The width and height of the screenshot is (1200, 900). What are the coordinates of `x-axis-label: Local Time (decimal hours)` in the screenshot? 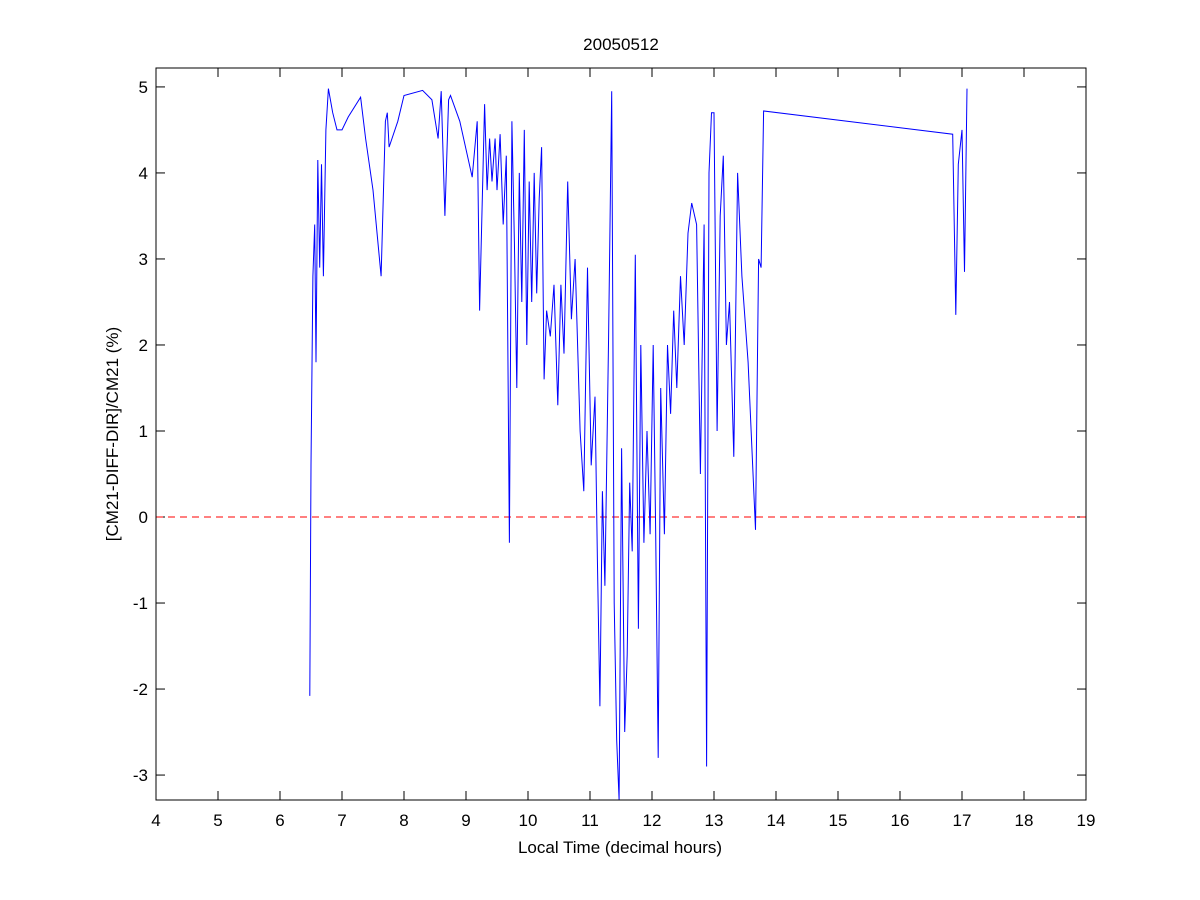 It's located at (620, 847).